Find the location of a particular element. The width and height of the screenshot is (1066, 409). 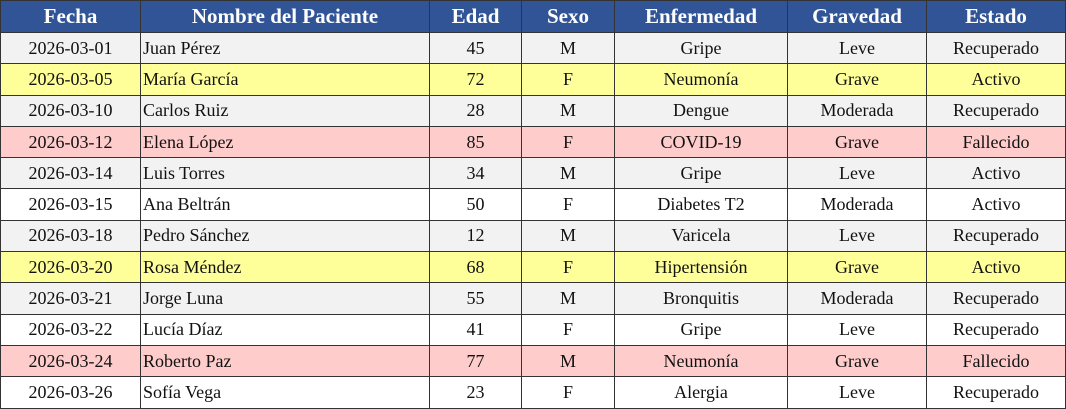

table-cell: Elena López is located at coordinates (285, 142).